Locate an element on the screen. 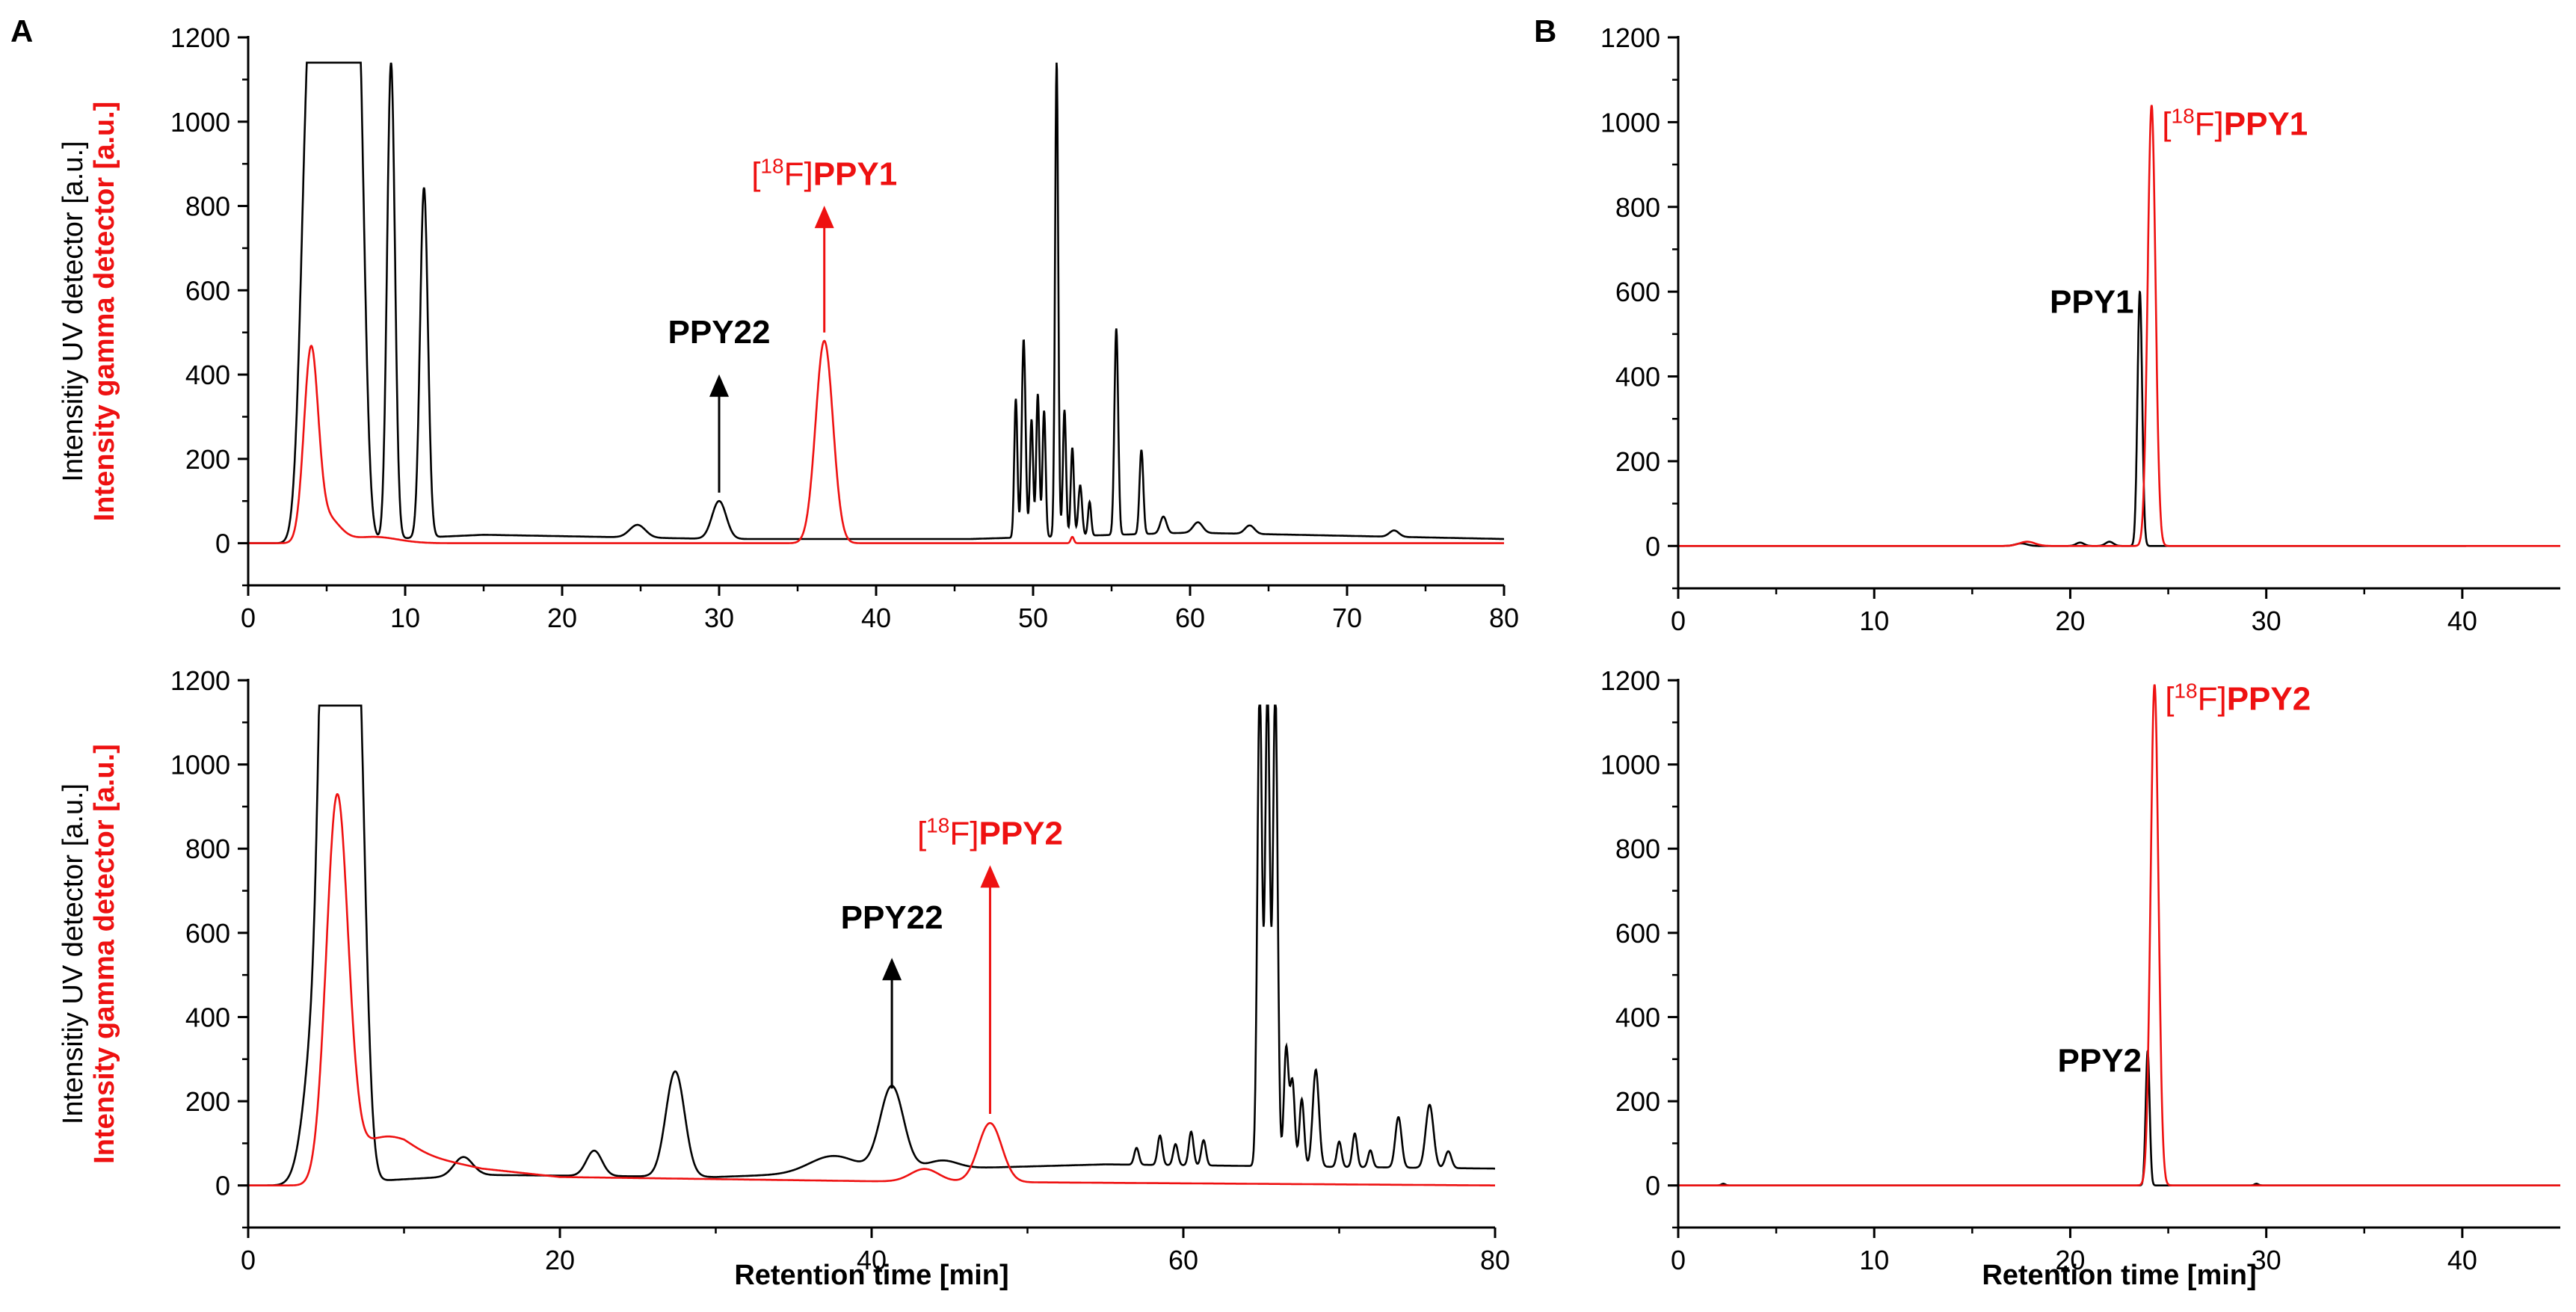 The height and width of the screenshot is (1312, 2576). x-tick-label: 50 is located at coordinates (1033, 618).